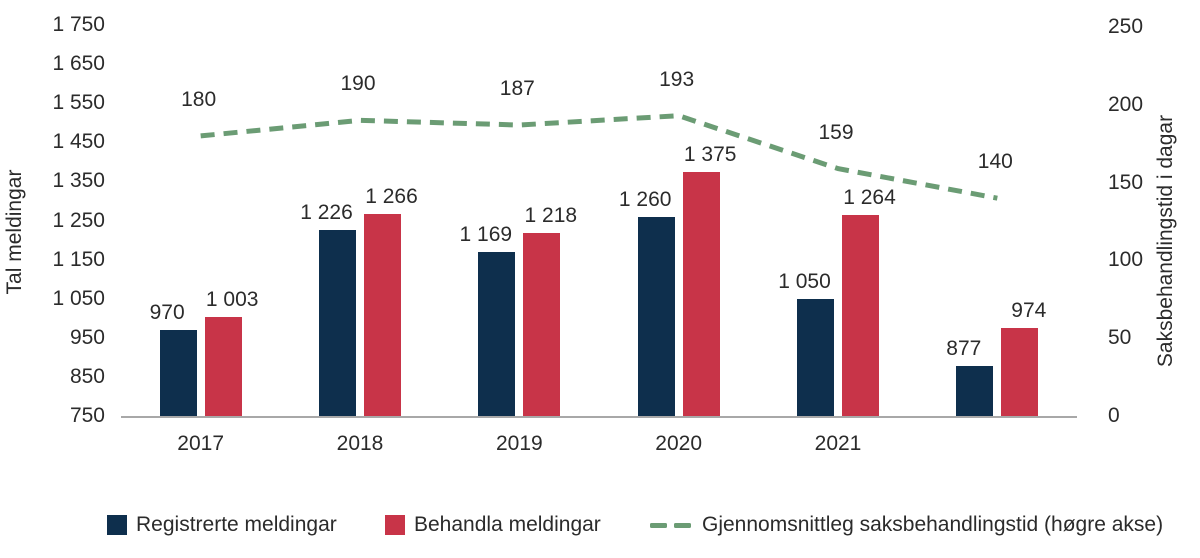  What do you see at coordinates (517, 89) in the screenshot?
I see `line-value-label: 187` at bounding box center [517, 89].